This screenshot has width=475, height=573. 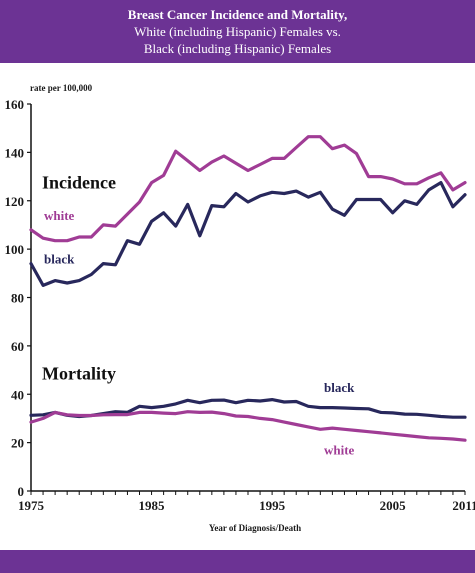 What do you see at coordinates (237, 14) in the screenshot?
I see `chart-title-line-1: Breast Cancer Incidence and Mortality,` at bounding box center [237, 14].